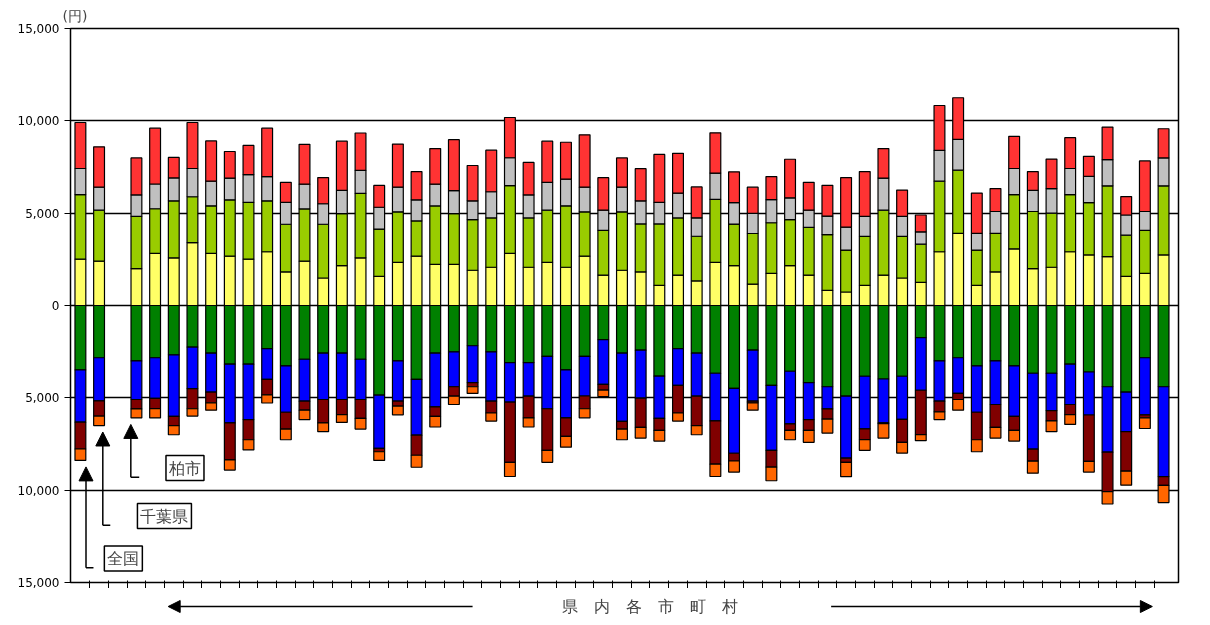  What do you see at coordinates (75, 15) in the screenshot?
I see `y-axis-title: (円)` at bounding box center [75, 15].